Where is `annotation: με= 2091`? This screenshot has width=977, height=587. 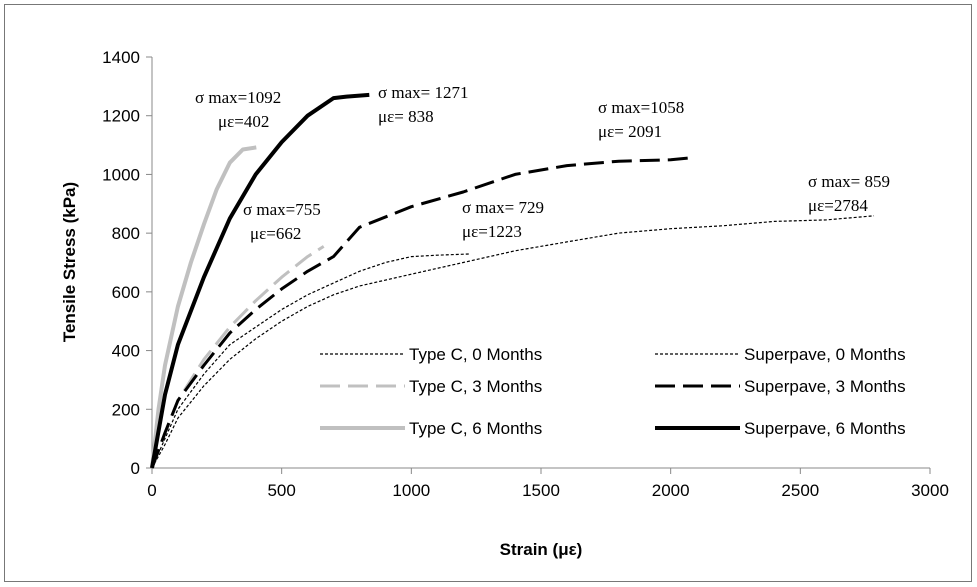
annotation: με= 2091 is located at coordinates (630, 131).